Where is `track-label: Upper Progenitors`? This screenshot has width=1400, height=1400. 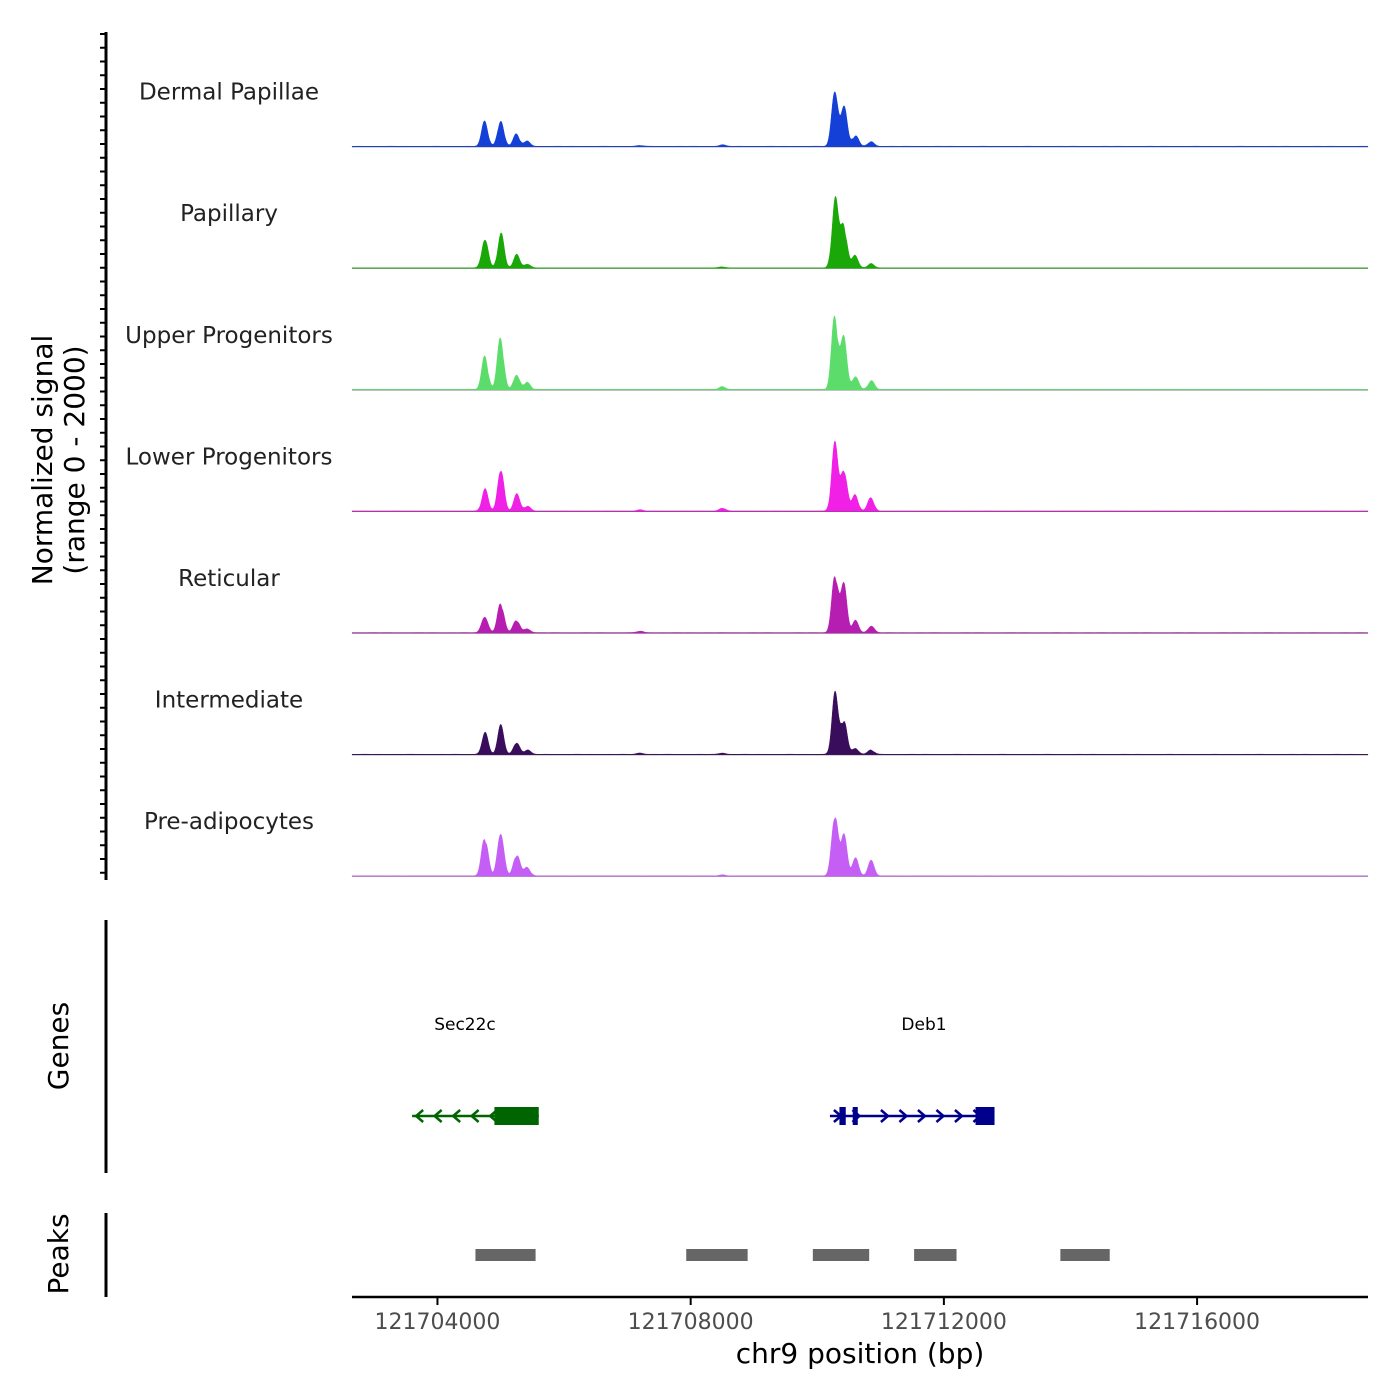
track-label: Upper Progenitors is located at coordinates (229, 336).